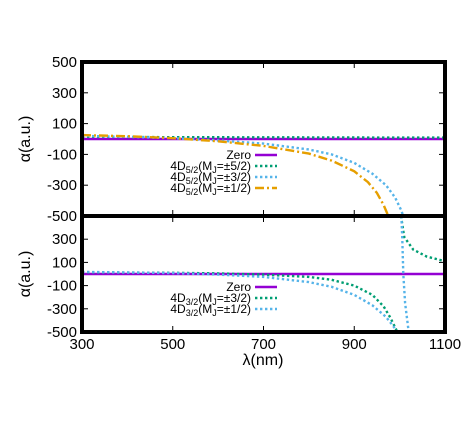 This screenshot has height=436, width=463. Describe the element at coordinates (210, 167) in the screenshot. I see `legend-label: 4D5/2(MJ=±5/2)` at that location.